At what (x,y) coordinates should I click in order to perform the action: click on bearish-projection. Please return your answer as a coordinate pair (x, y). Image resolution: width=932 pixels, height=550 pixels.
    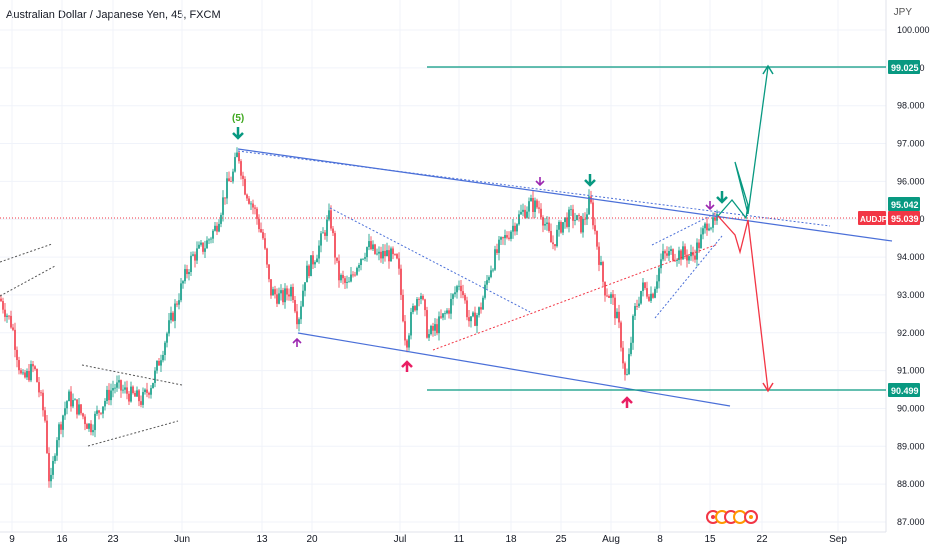
    Looking at the image, I should click on (743, 303).